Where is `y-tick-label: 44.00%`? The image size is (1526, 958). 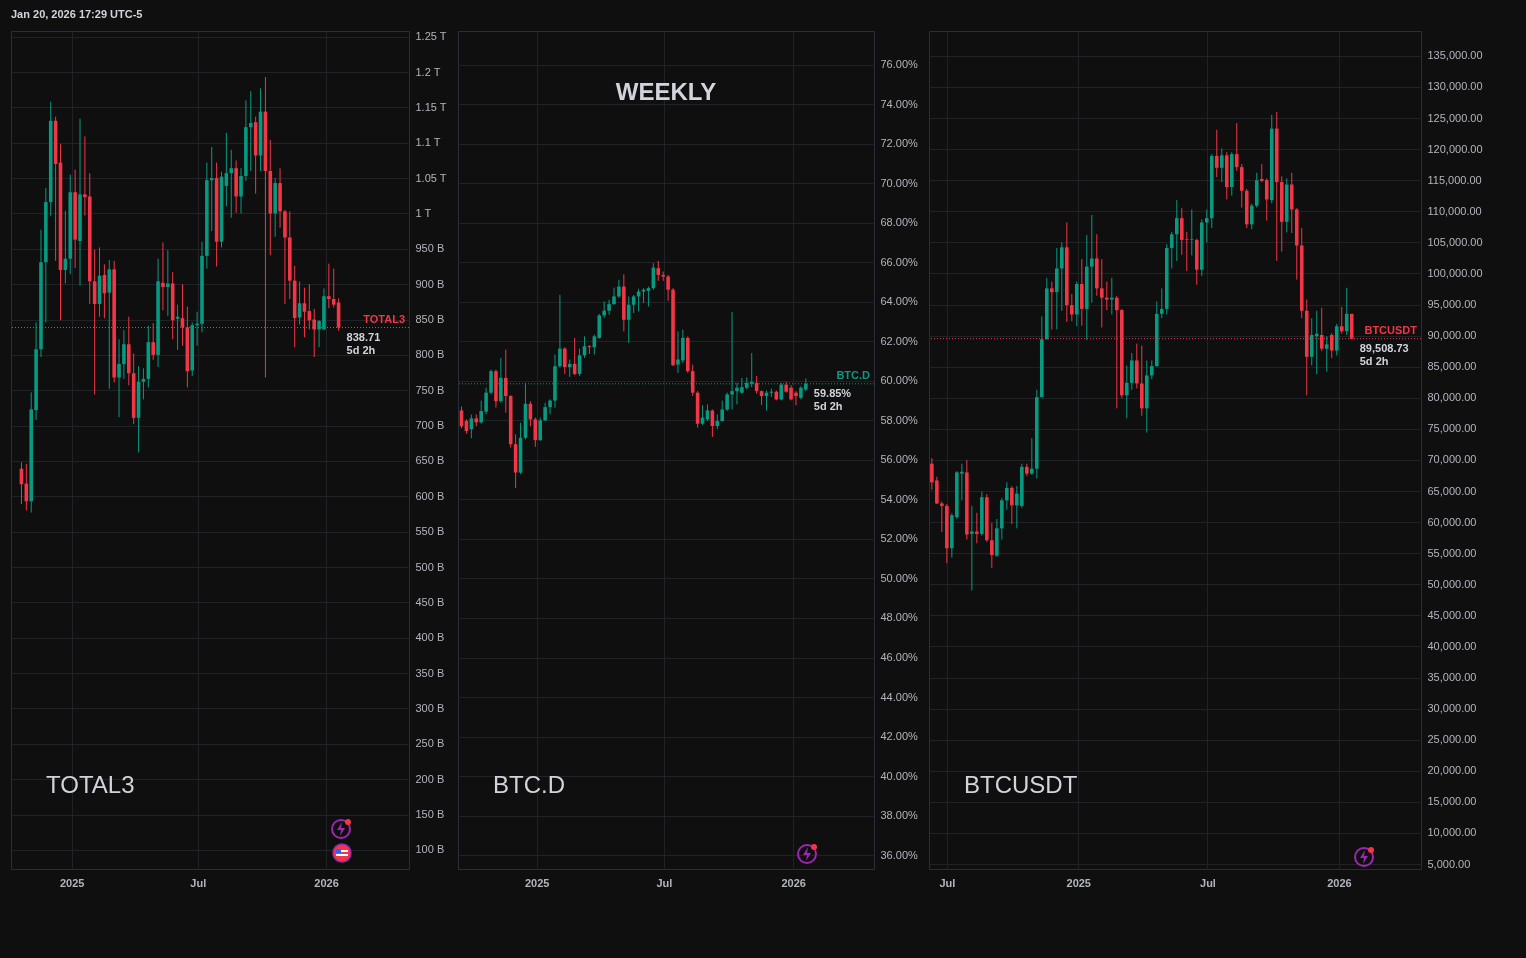 y-tick-label: 44.00% is located at coordinates (899, 696).